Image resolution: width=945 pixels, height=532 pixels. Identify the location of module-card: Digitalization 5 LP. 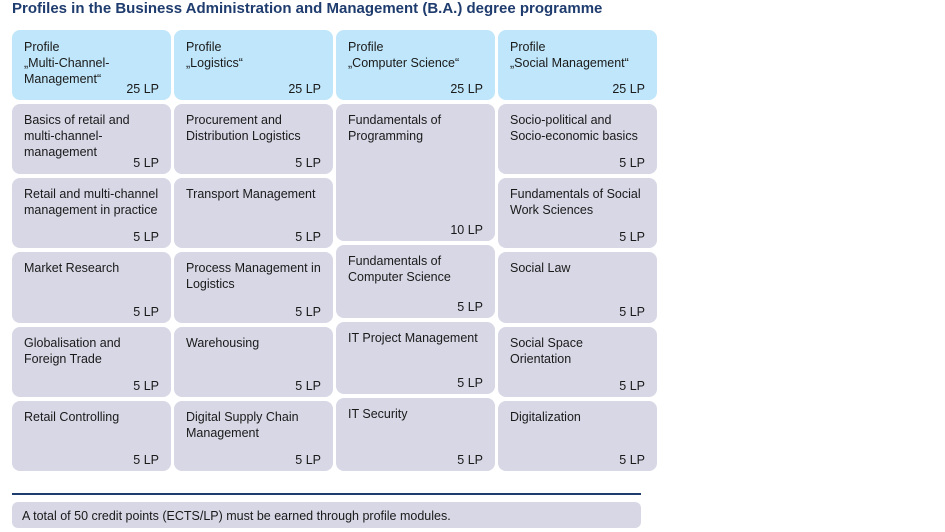
(577, 436).